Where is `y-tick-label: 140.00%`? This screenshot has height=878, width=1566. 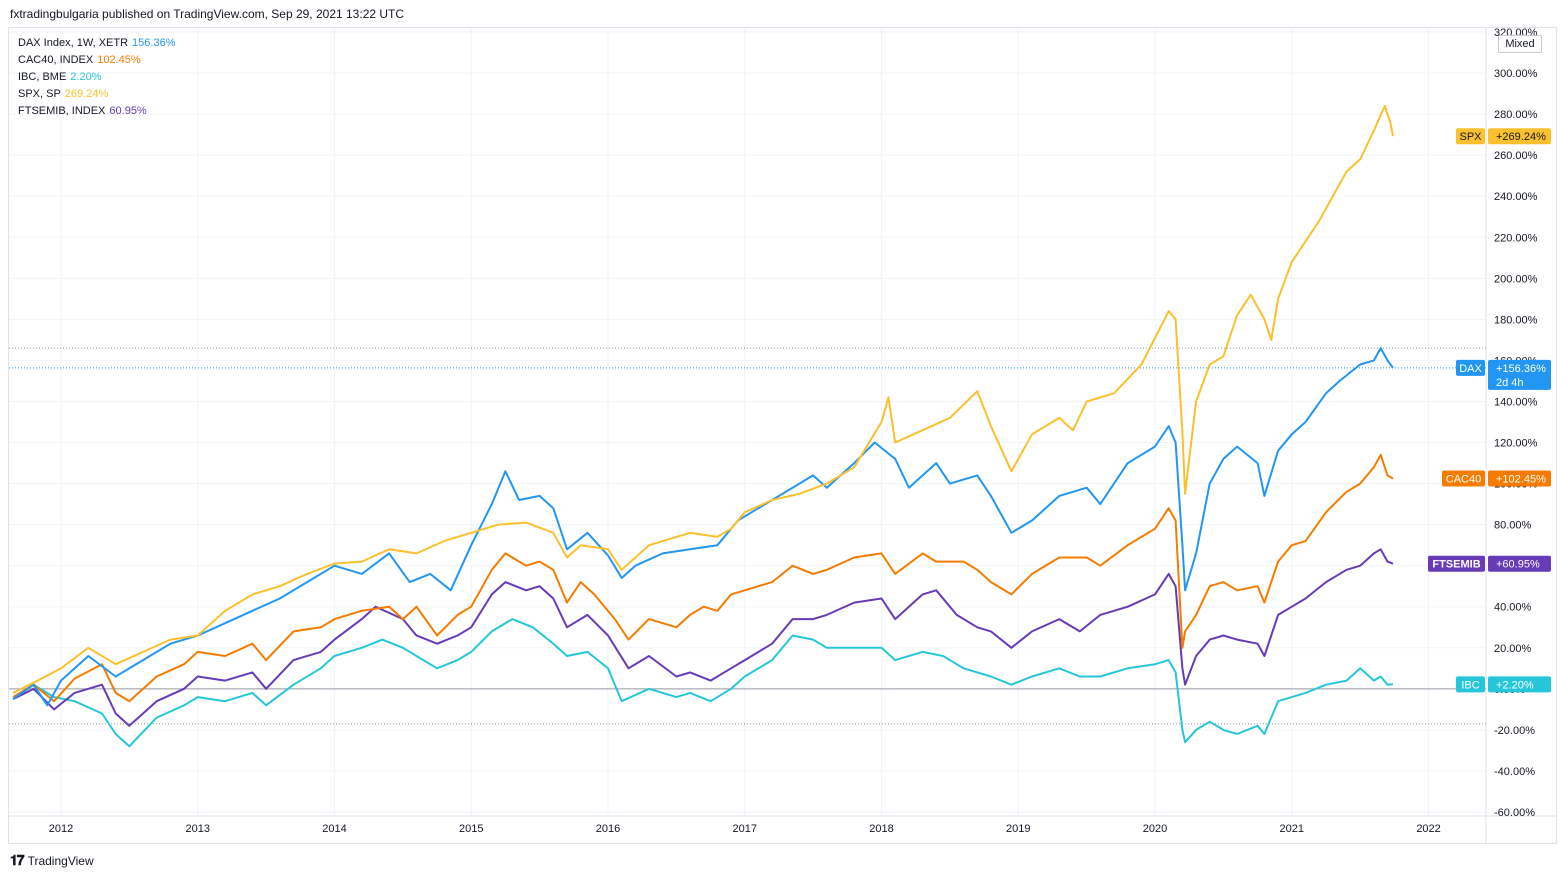
y-tick-label: 140.00% is located at coordinates (1516, 402).